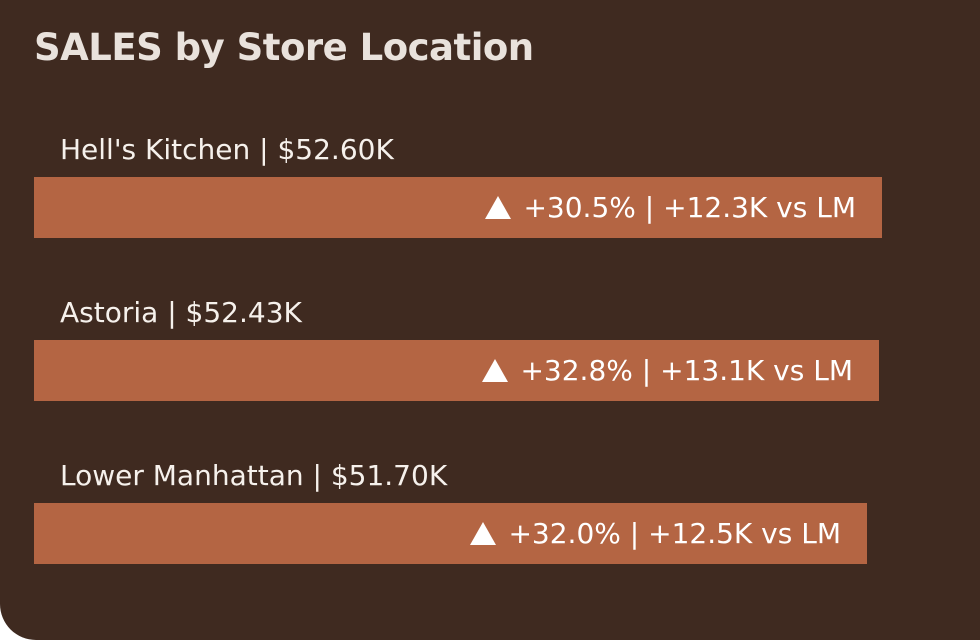 This screenshot has height=640, width=980. I want to click on change-label: +32.8% | +13.1K vs LM, so click(686, 370).